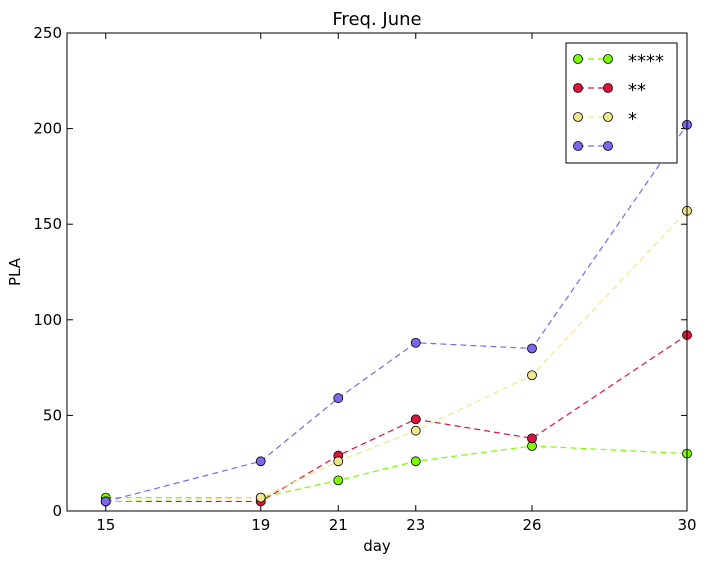 The image size is (706, 564). What do you see at coordinates (57, 511) in the screenshot?
I see `y-tick-label: 0` at bounding box center [57, 511].